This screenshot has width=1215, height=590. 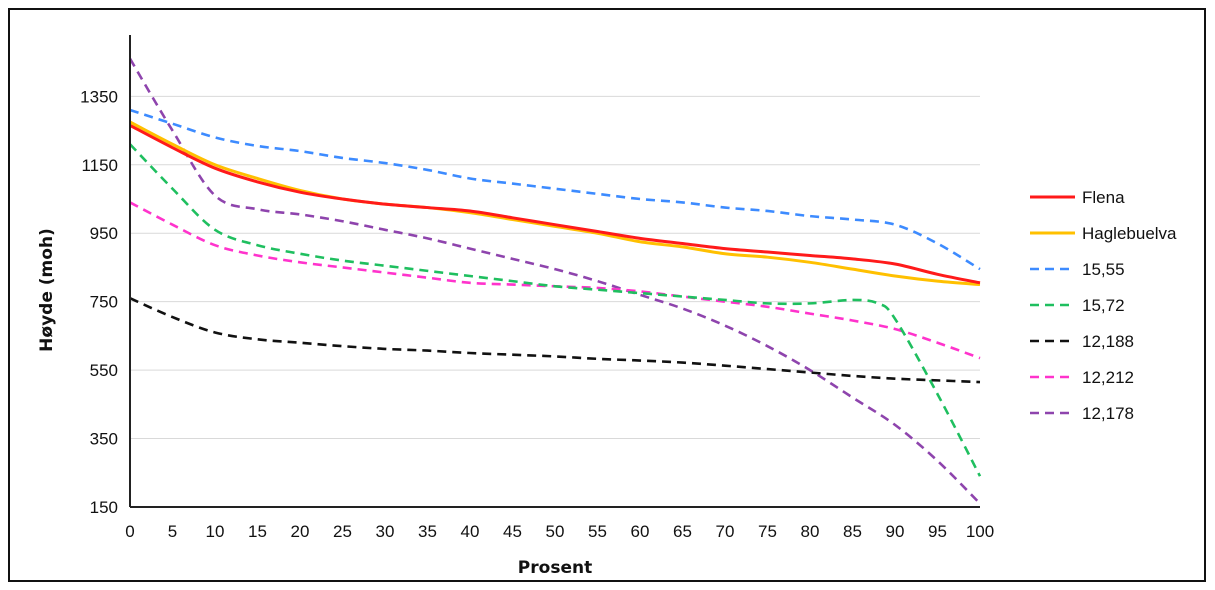 I want to click on x-tick-label: 100, so click(x=980, y=531).